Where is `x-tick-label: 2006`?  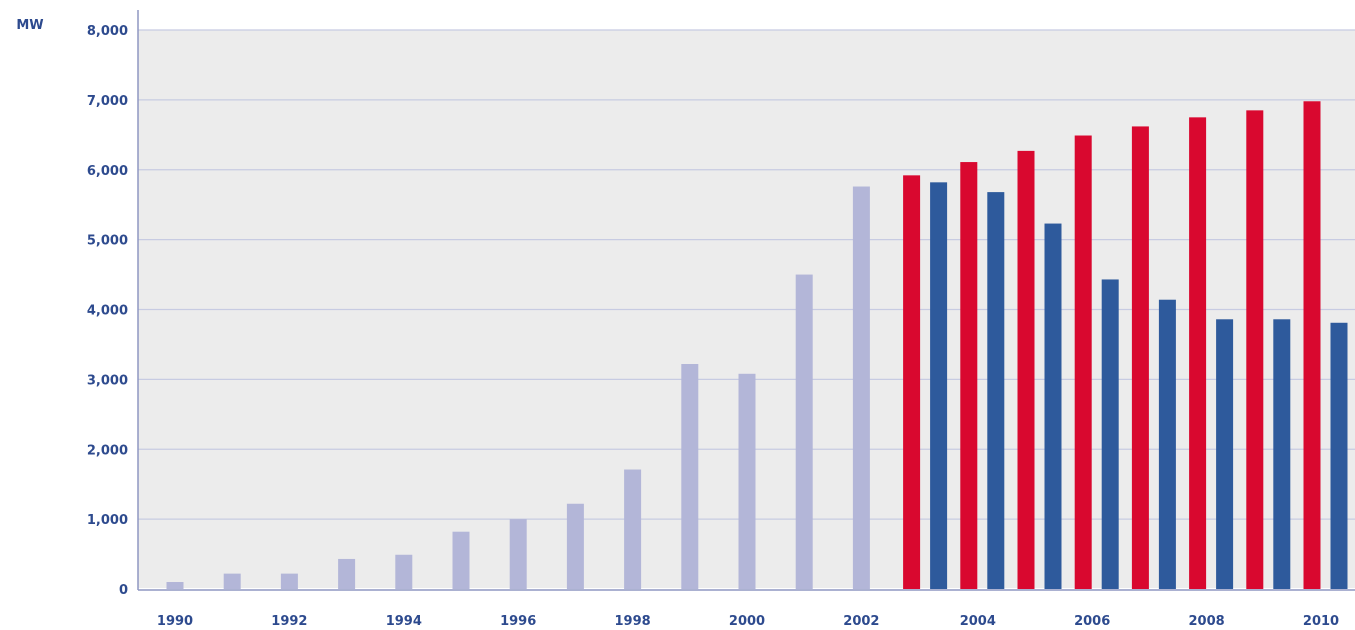
x-tick-label: 2006 is located at coordinates (1092, 621).